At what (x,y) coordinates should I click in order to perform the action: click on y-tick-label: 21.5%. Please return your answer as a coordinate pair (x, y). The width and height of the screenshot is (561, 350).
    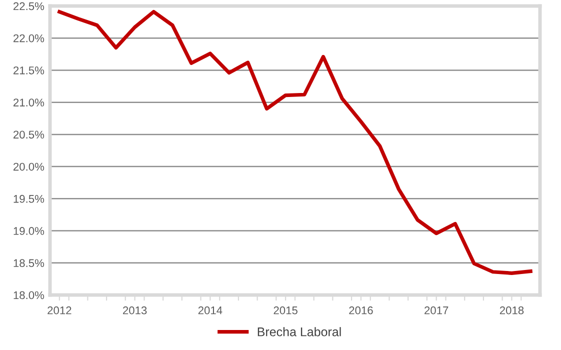
    Looking at the image, I should click on (29, 70).